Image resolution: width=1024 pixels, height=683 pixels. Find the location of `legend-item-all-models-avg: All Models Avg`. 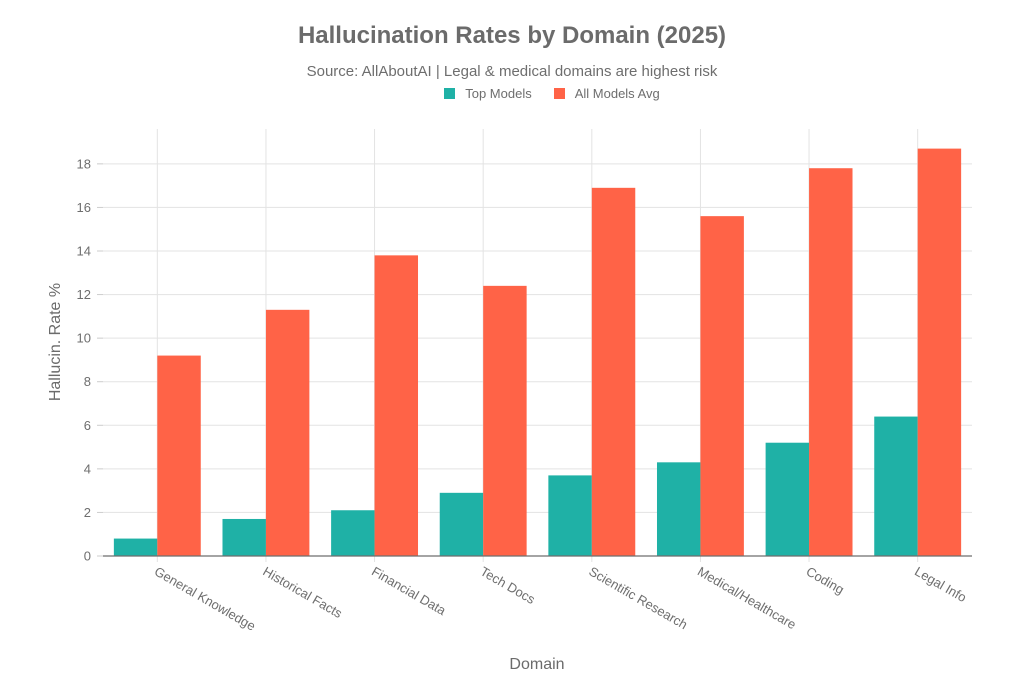

legend-item-all-models-avg: All Models Avg is located at coordinates (606, 93).